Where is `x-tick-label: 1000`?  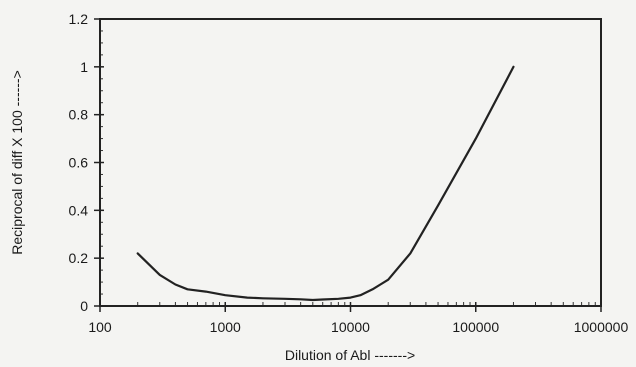 x-tick-label: 1000 is located at coordinates (225, 327).